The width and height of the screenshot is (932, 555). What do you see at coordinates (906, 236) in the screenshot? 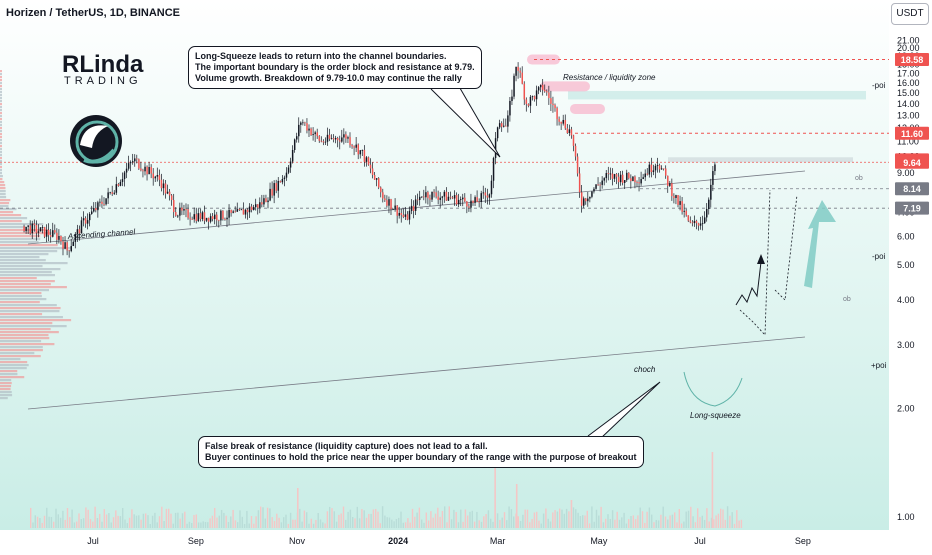
I see `price-tick-label: 6.00` at bounding box center [906, 236].